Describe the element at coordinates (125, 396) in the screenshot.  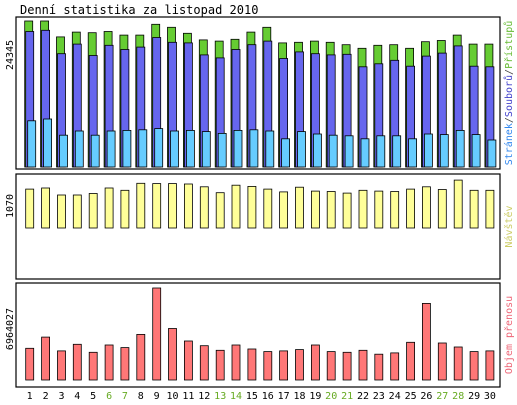
I see `x-tick-label-7: 7` at that location.